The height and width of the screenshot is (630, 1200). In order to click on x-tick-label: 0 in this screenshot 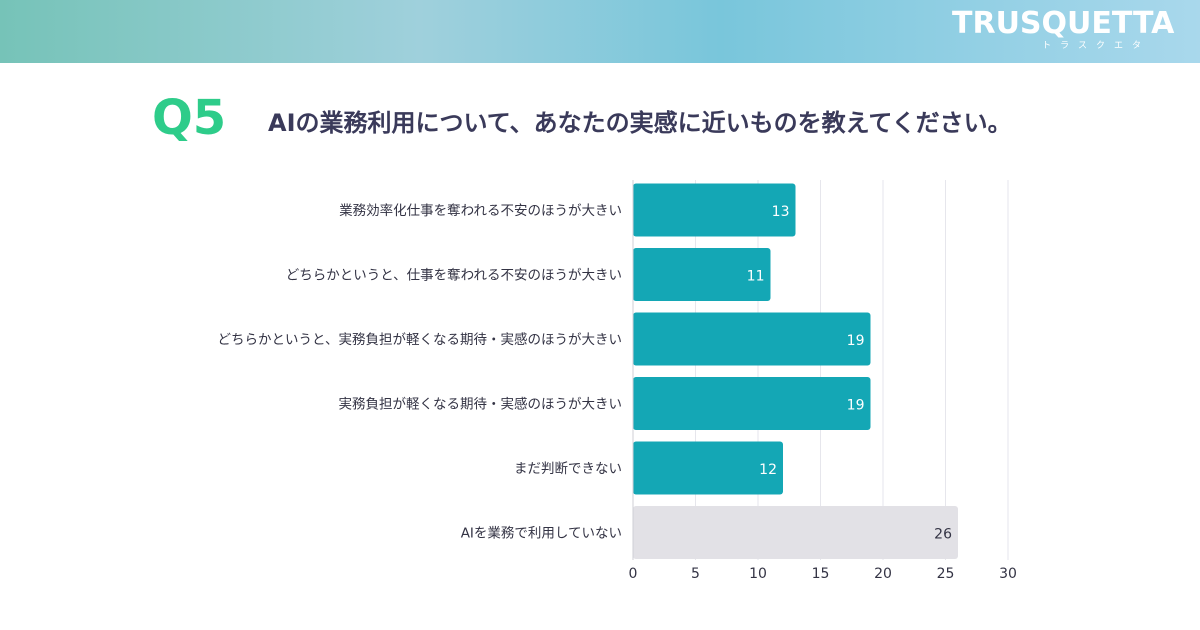, I will do `click(633, 574)`.